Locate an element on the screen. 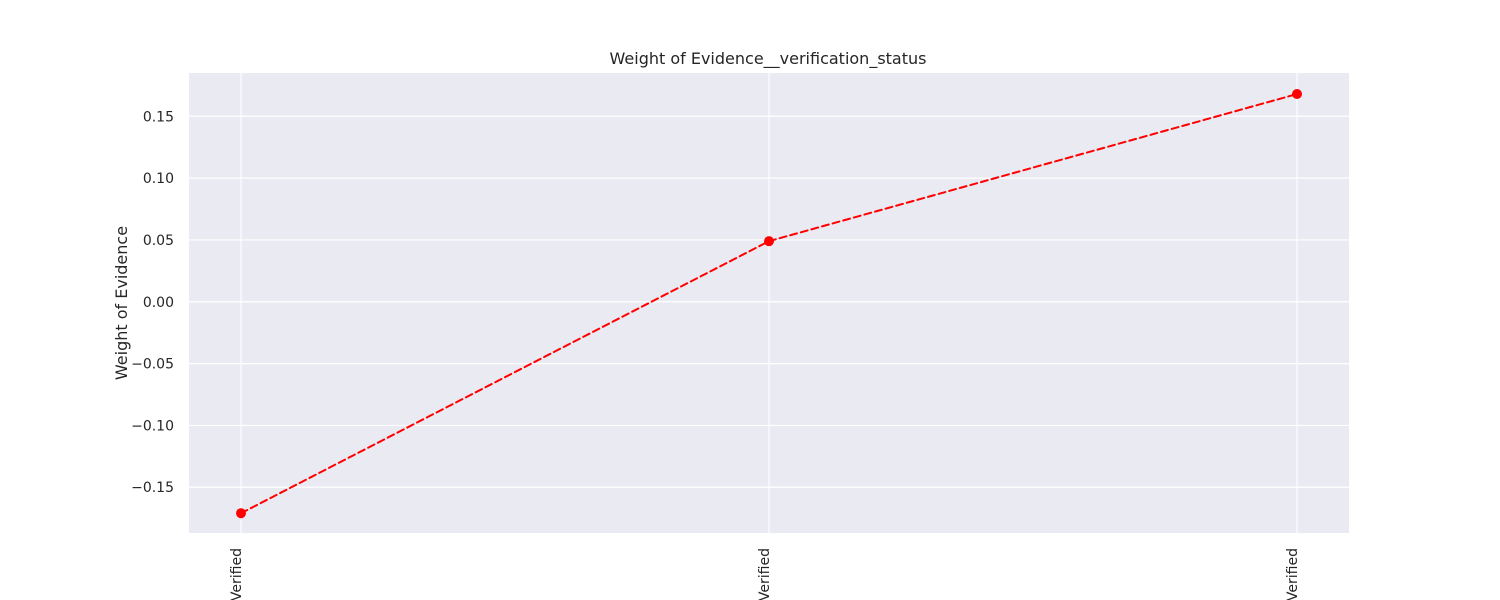 The width and height of the screenshot is (1500, 600). y-axis-label: Weight of Evidence is located at coordinates (121, 303).